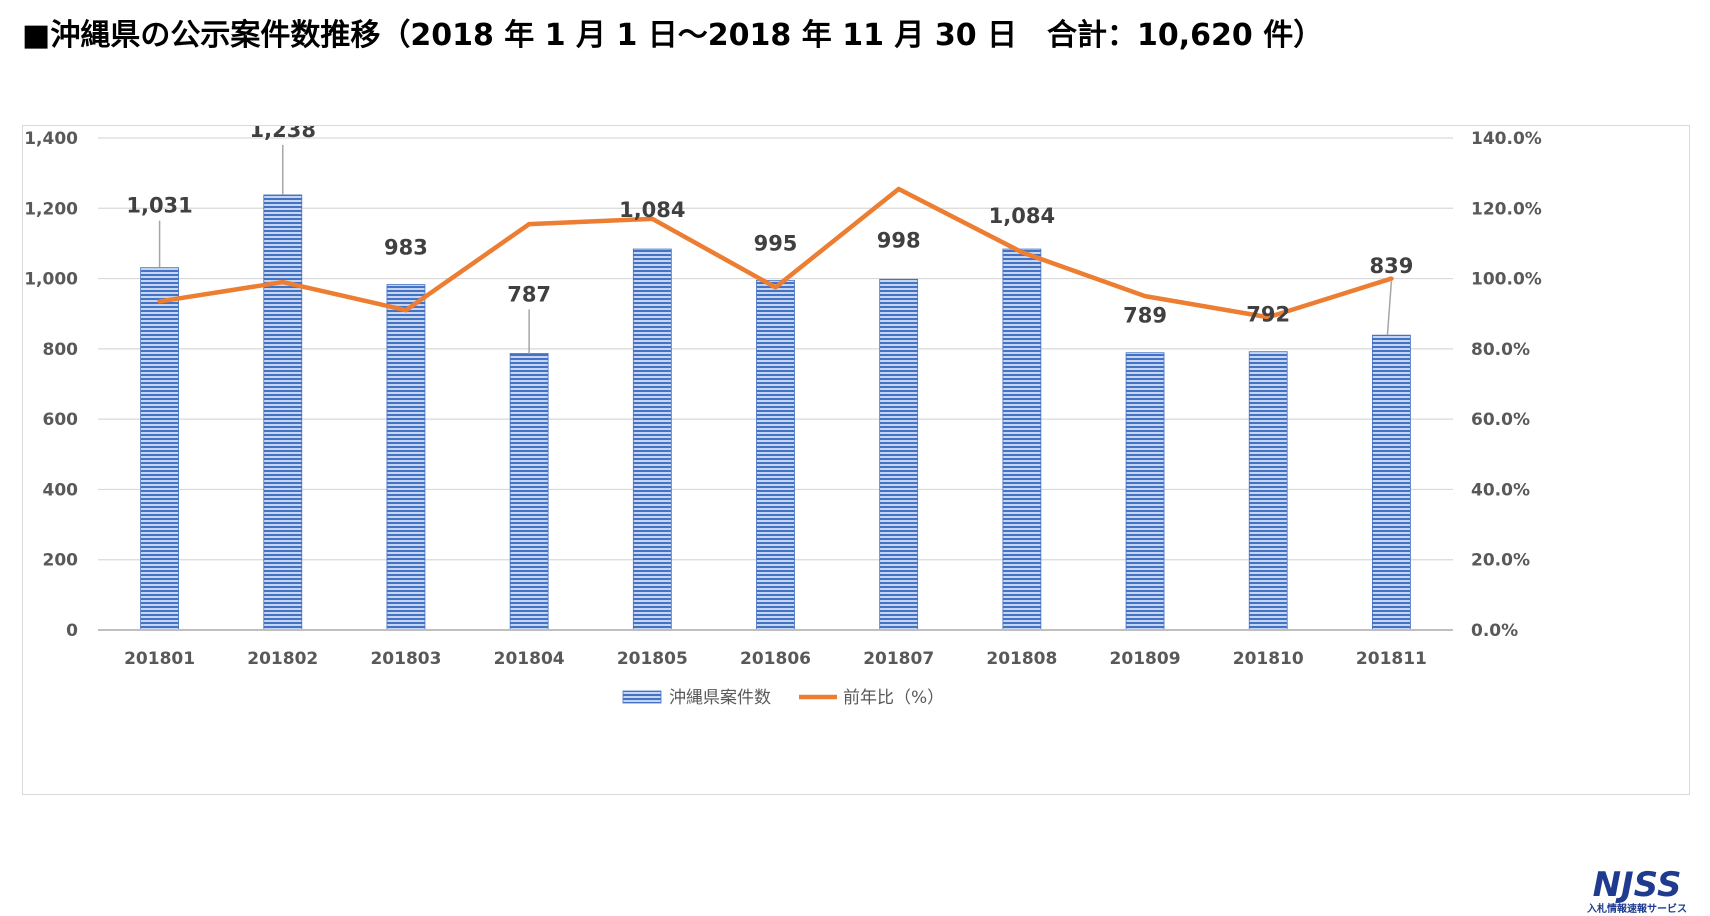 This screenshot has height=916, width=1710. I want to click on y-right-tick-label: 60.0%, so click(1500, 420).